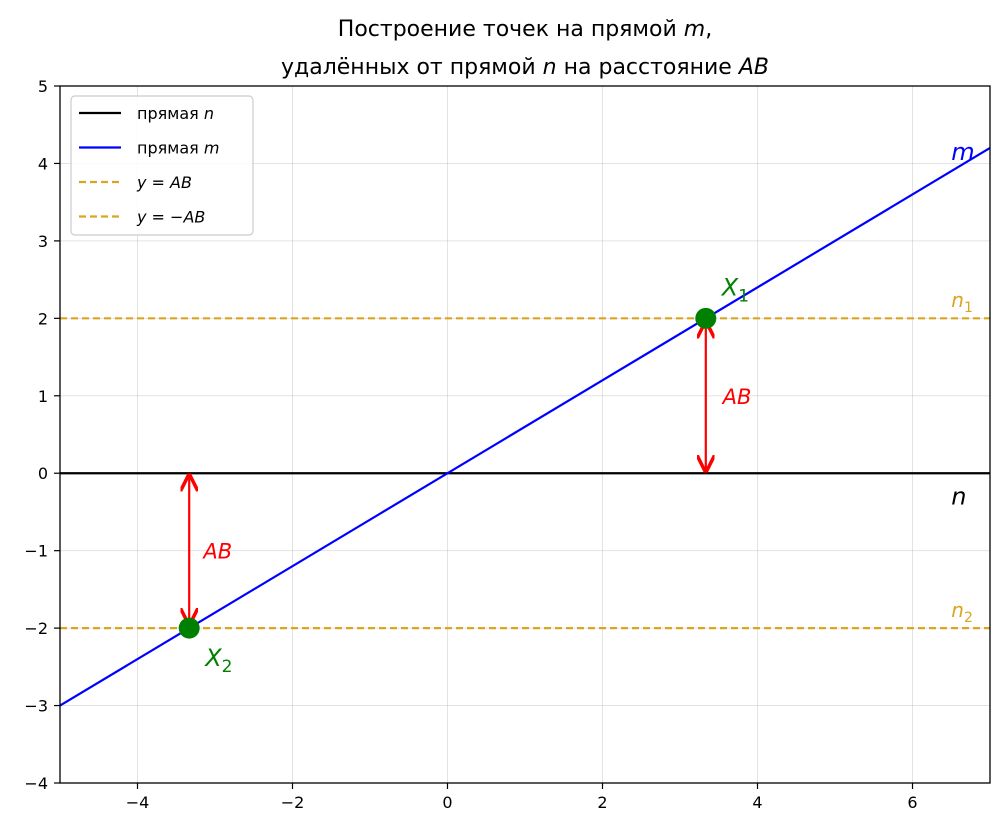  What do you see at coordinates (962, 612) in the screenshot?
I see `line-label: n2` at bounding box center [962, 612].